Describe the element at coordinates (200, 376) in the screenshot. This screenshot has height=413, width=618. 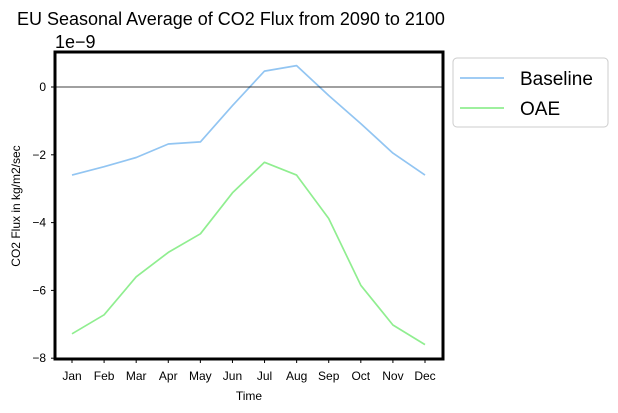
I see `x-tick-label: May` at that location.